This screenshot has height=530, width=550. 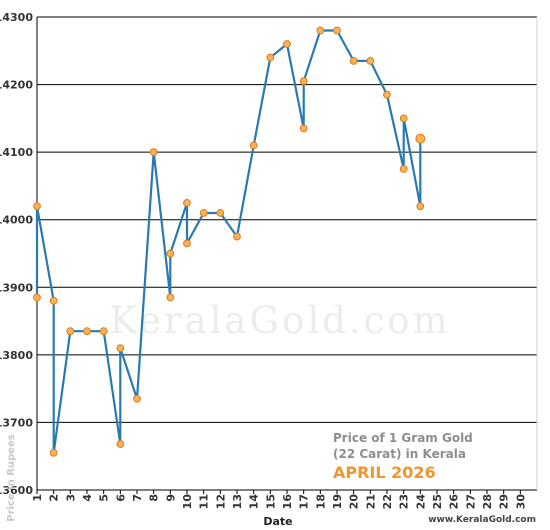 What do you see at coordinates (16, 152) in the screenshot?
I see `y-tick-label: 14100` at bounding box center [16, 152].